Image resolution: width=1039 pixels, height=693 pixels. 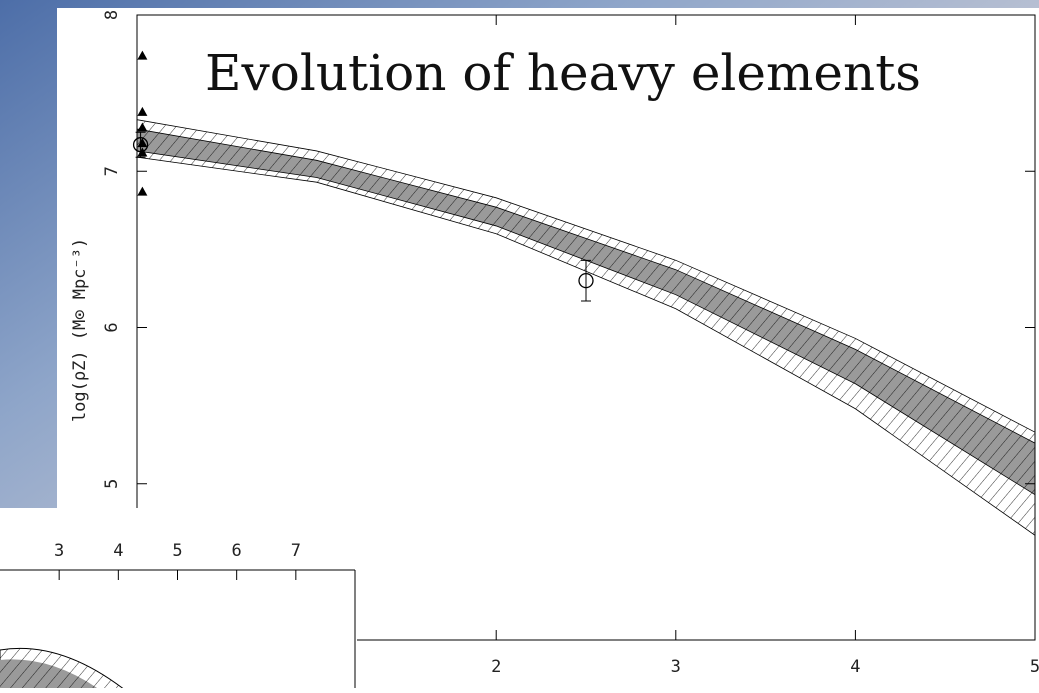 What do you see at coordinates (676, 667) in the screenshot?
I see `x-tick-label: 3` at bounding box center [676, 667].